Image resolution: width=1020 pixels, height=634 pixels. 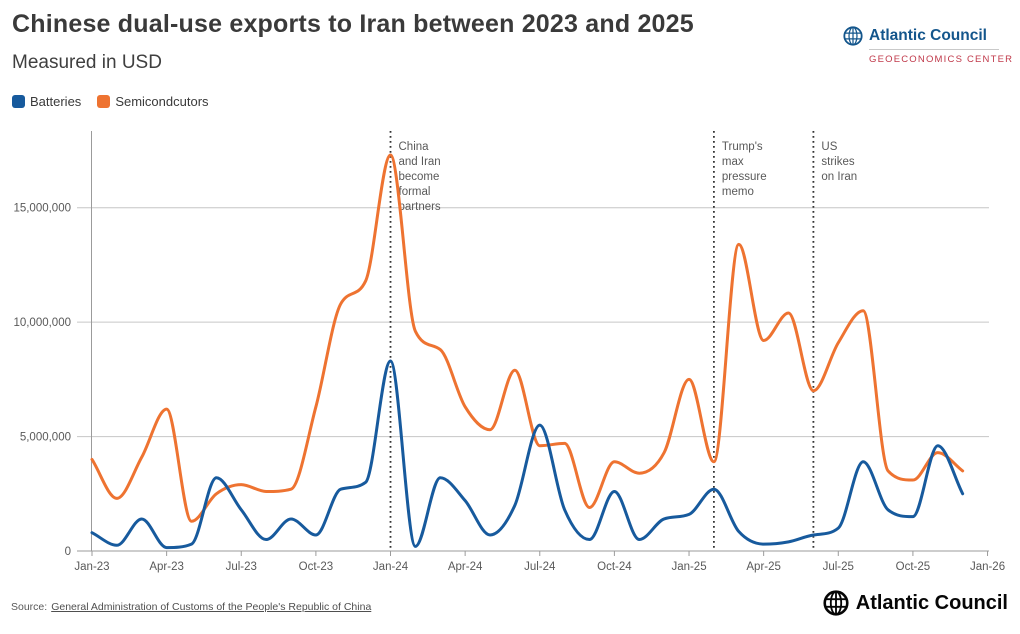 I want to click on annotation-text: on Iran, so click(x=839, y=177).